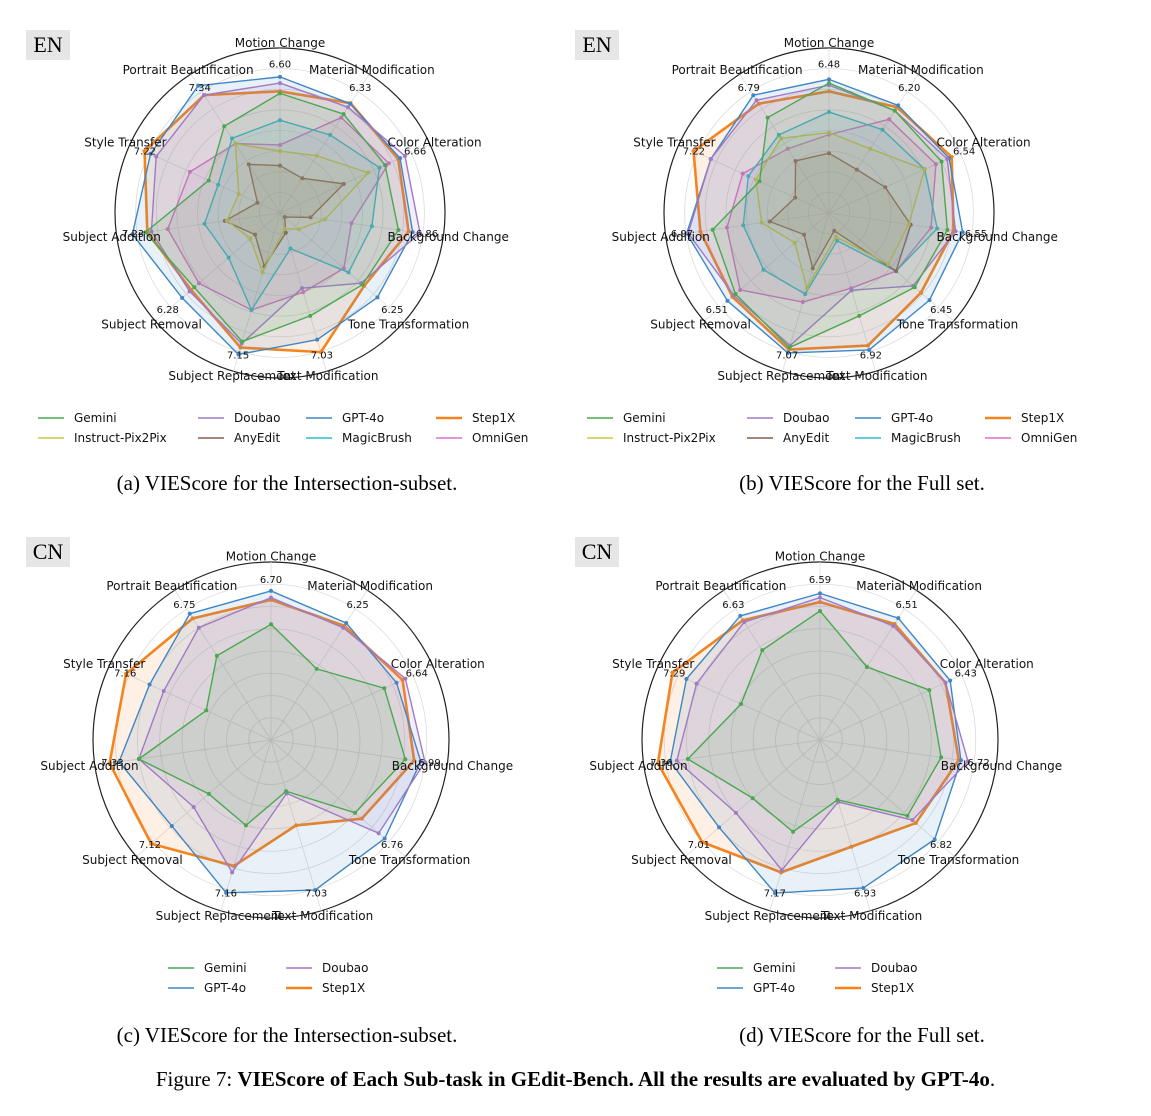  I want to click on max-value-label: 6.25, so click(357, 605).